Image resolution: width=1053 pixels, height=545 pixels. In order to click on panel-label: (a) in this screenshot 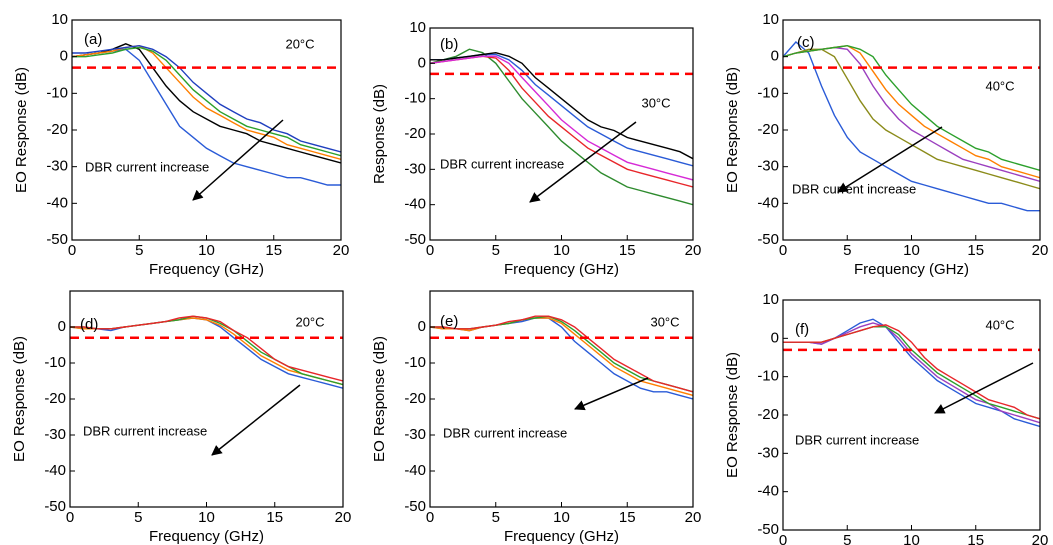, I will do `click(93, 39)`.